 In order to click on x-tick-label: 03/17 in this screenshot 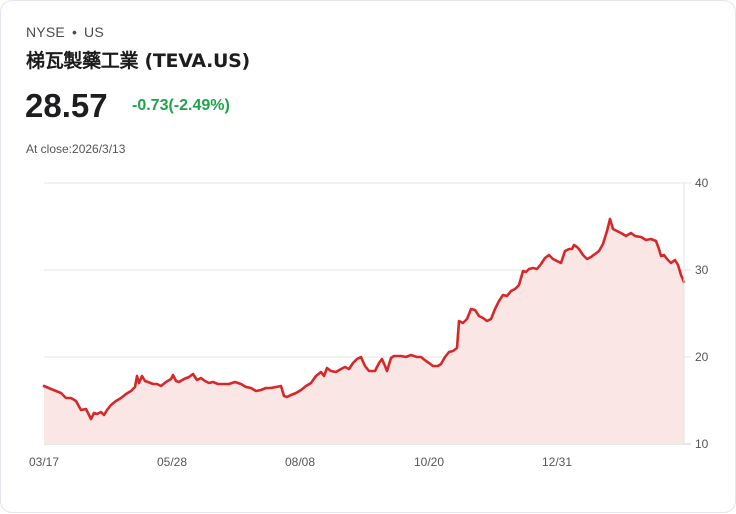, I will do `click(44, 462)`.